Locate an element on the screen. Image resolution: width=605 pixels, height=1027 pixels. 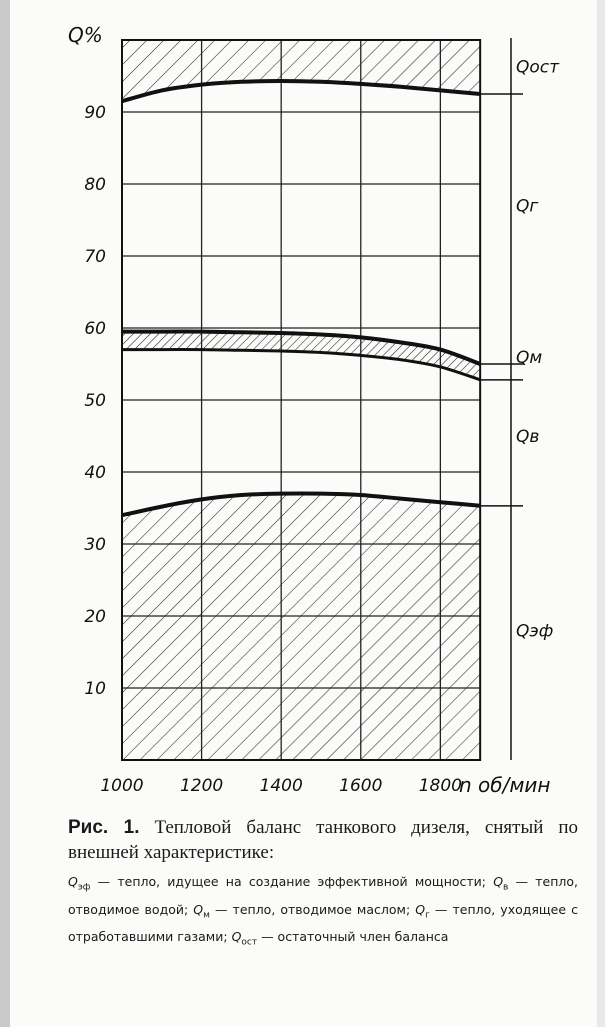
scan-edge-right is located at coordinates (601, 513).